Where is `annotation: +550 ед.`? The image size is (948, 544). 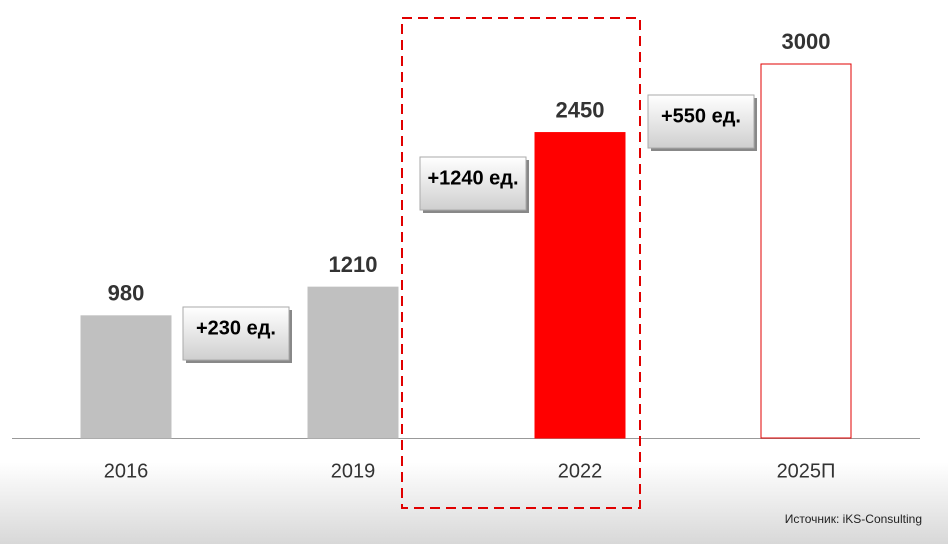
annotation: +550 ед. is located at coordinates (701, 116).